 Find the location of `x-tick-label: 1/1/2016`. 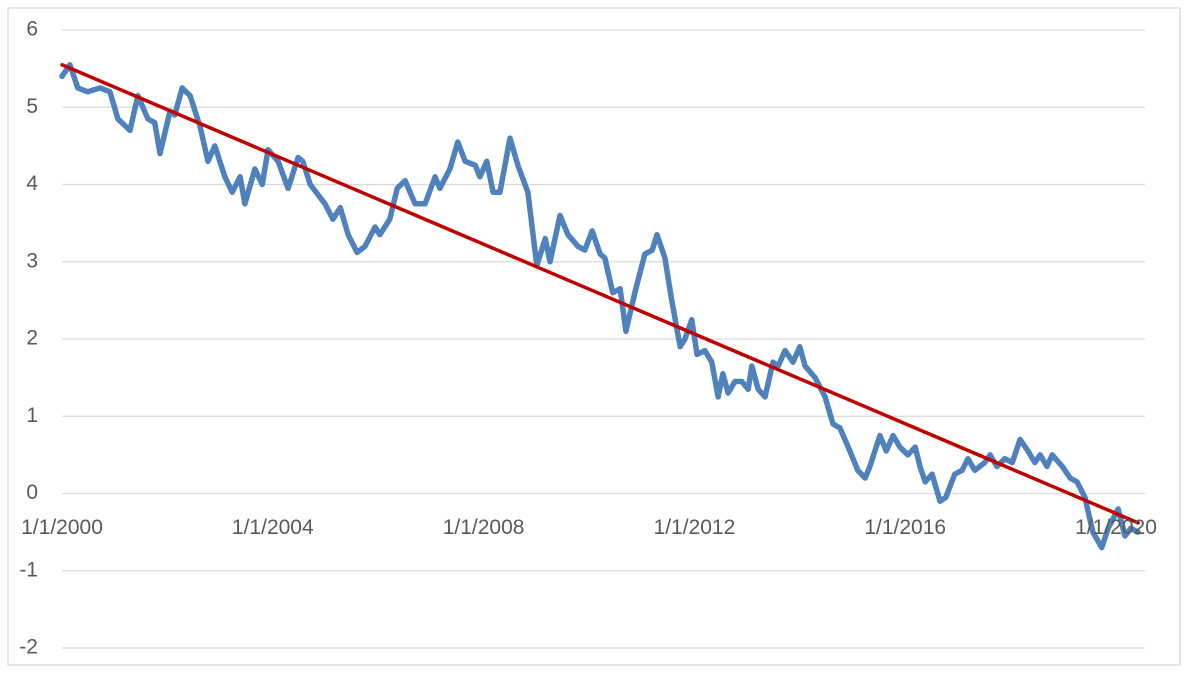

x-tick-label: 1/1/2016 is located at coordinates (905, 527).